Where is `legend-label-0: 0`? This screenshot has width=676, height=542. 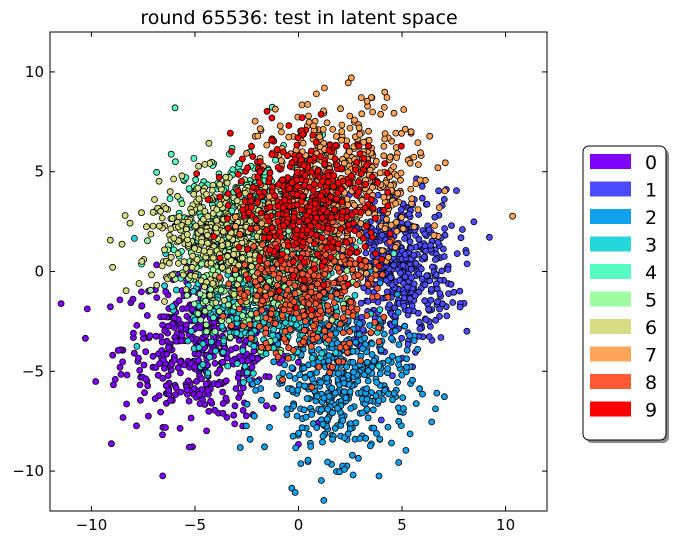 legend-label-0: 0 is located at coordinates (651, 163).